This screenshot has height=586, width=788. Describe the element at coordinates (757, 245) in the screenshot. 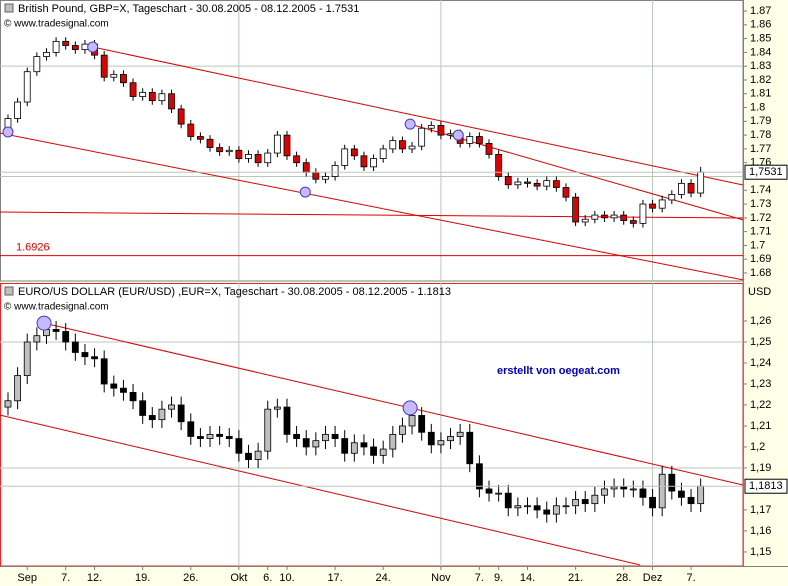

I see `y-tick-label: 1.7` at that location.